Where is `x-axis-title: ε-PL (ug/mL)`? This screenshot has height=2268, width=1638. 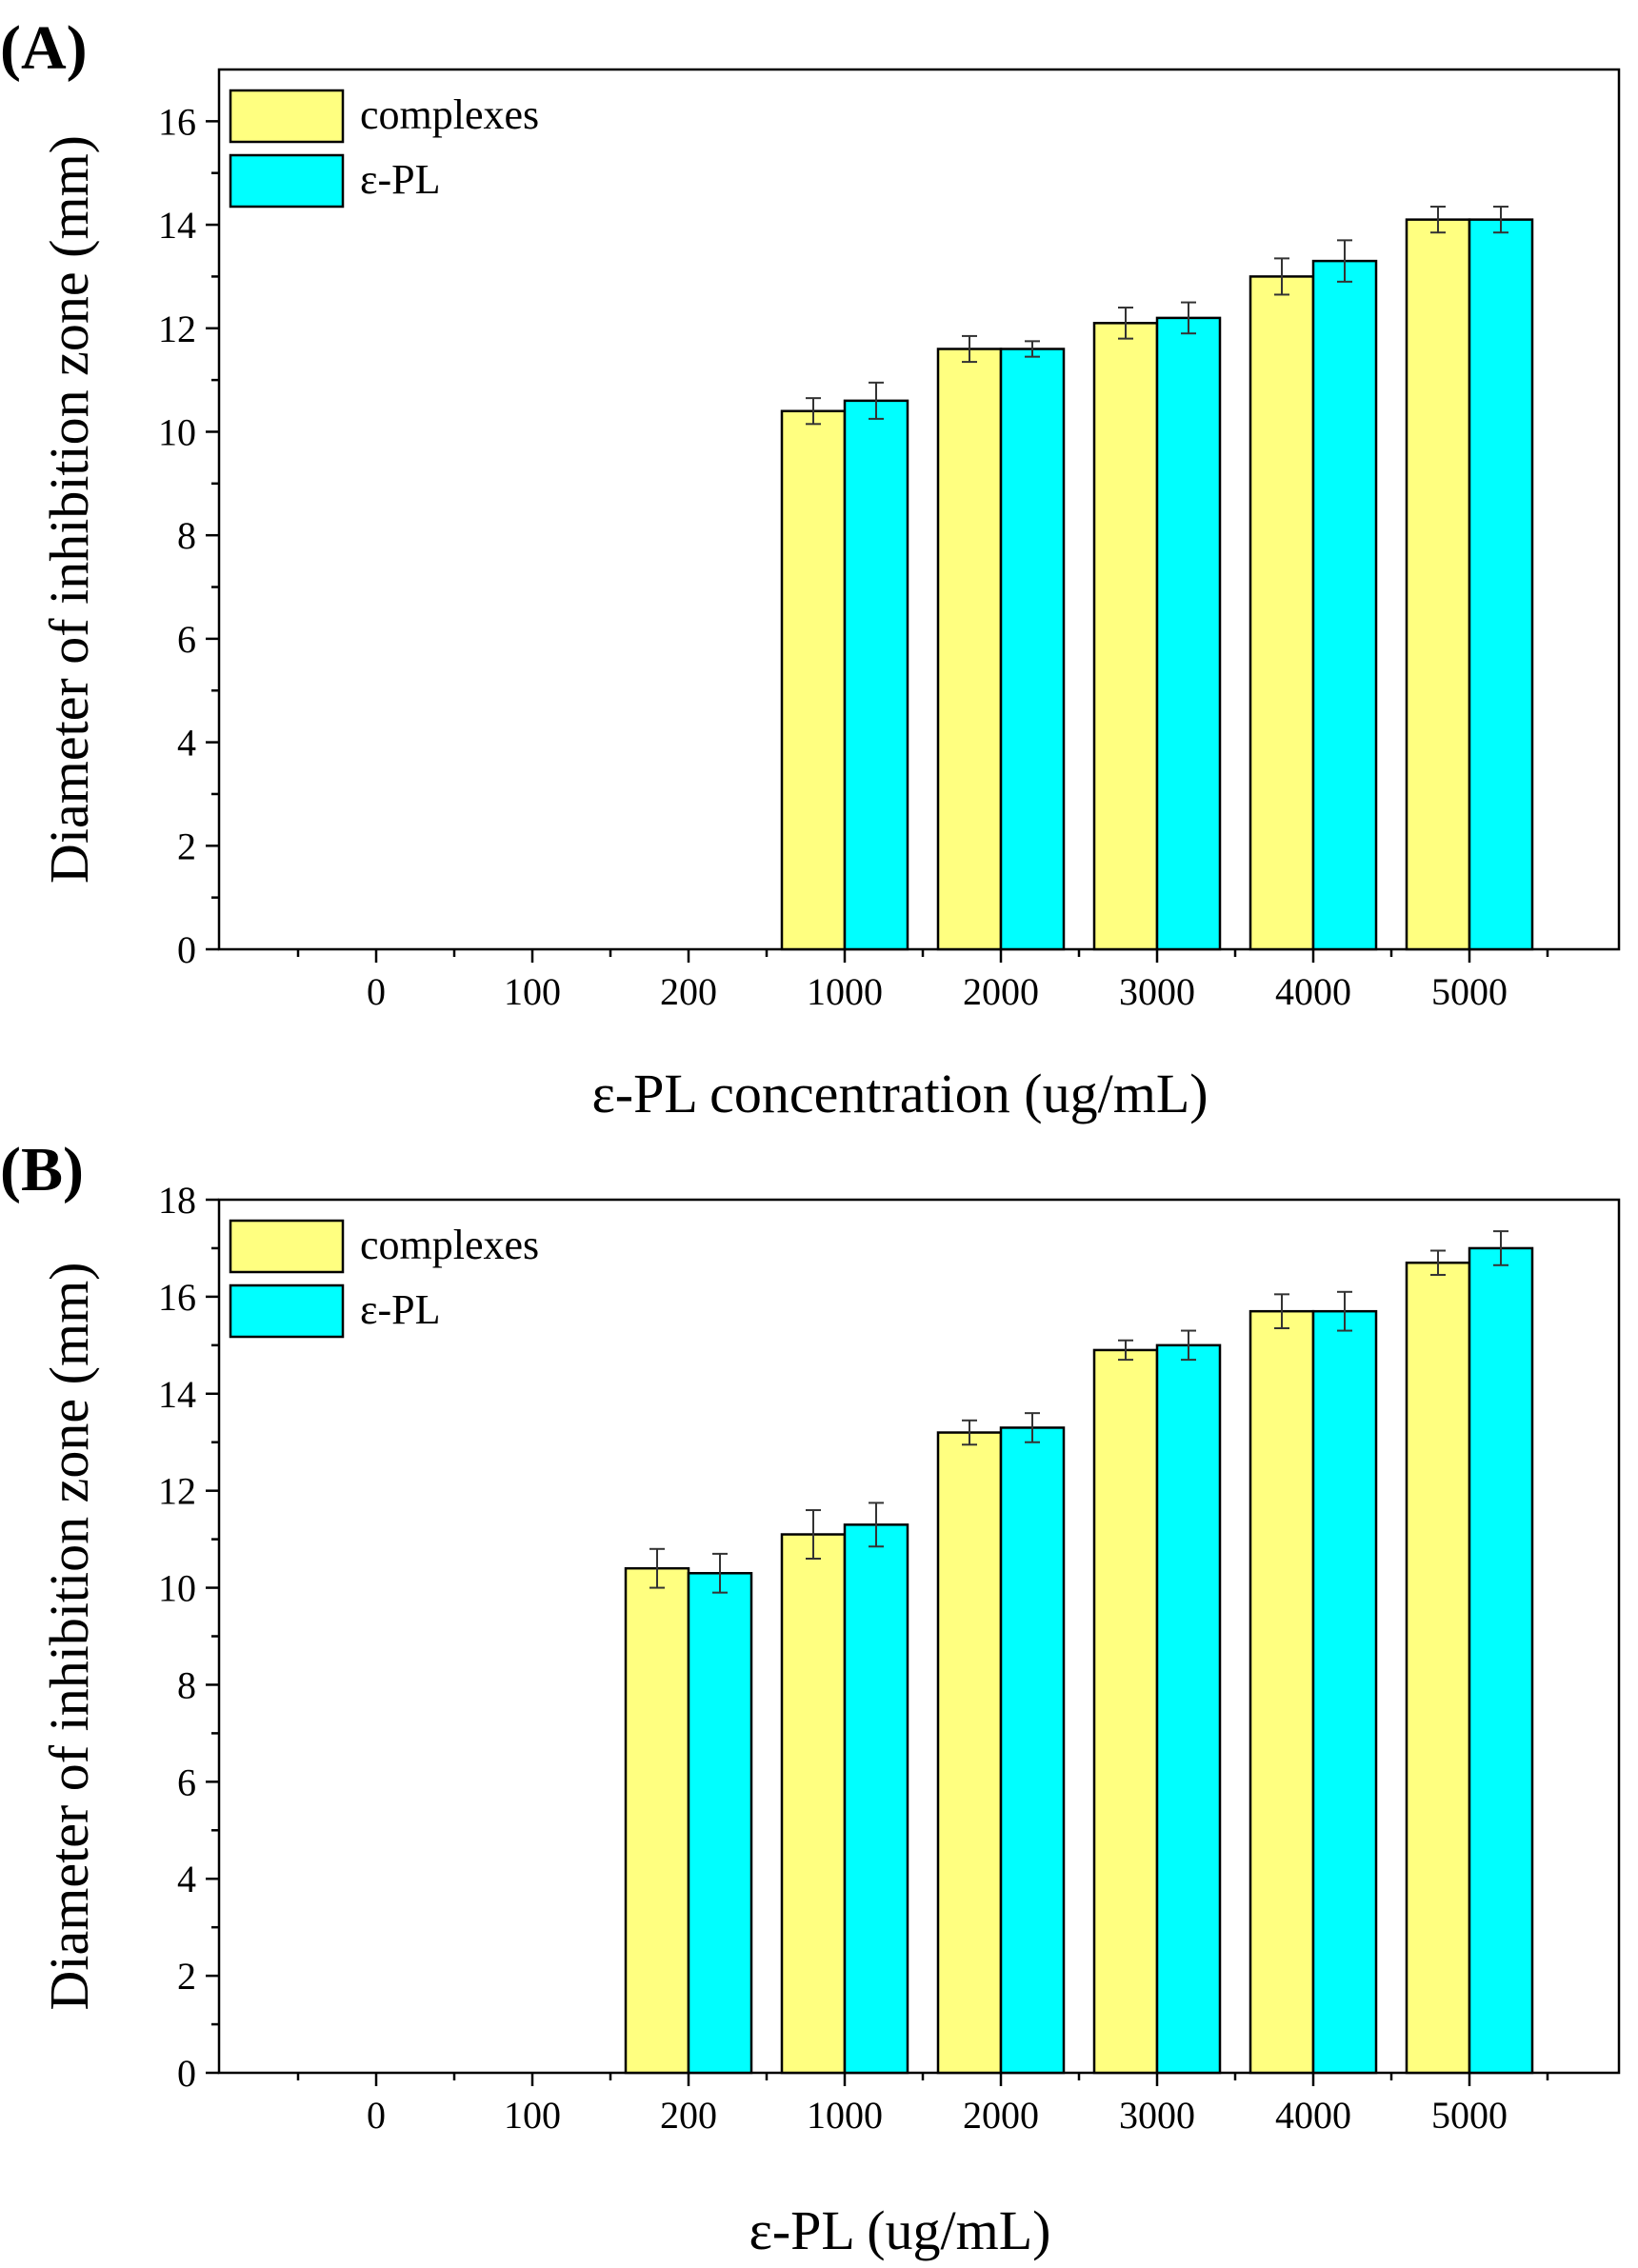 x-axis-title: ε-PL (ug/mL) is located at coordinates (900, 2230).